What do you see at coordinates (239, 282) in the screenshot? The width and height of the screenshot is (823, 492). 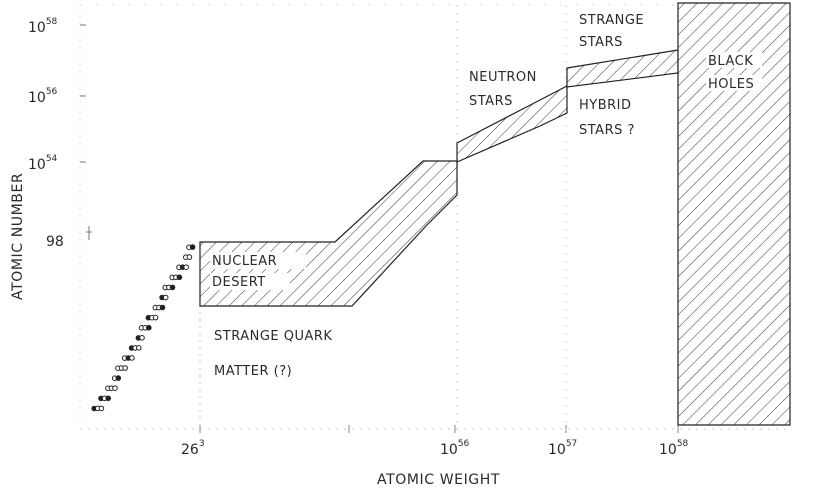 I see `label-nuclear-desert-2: DESERT` at bounding box center [239, 282].